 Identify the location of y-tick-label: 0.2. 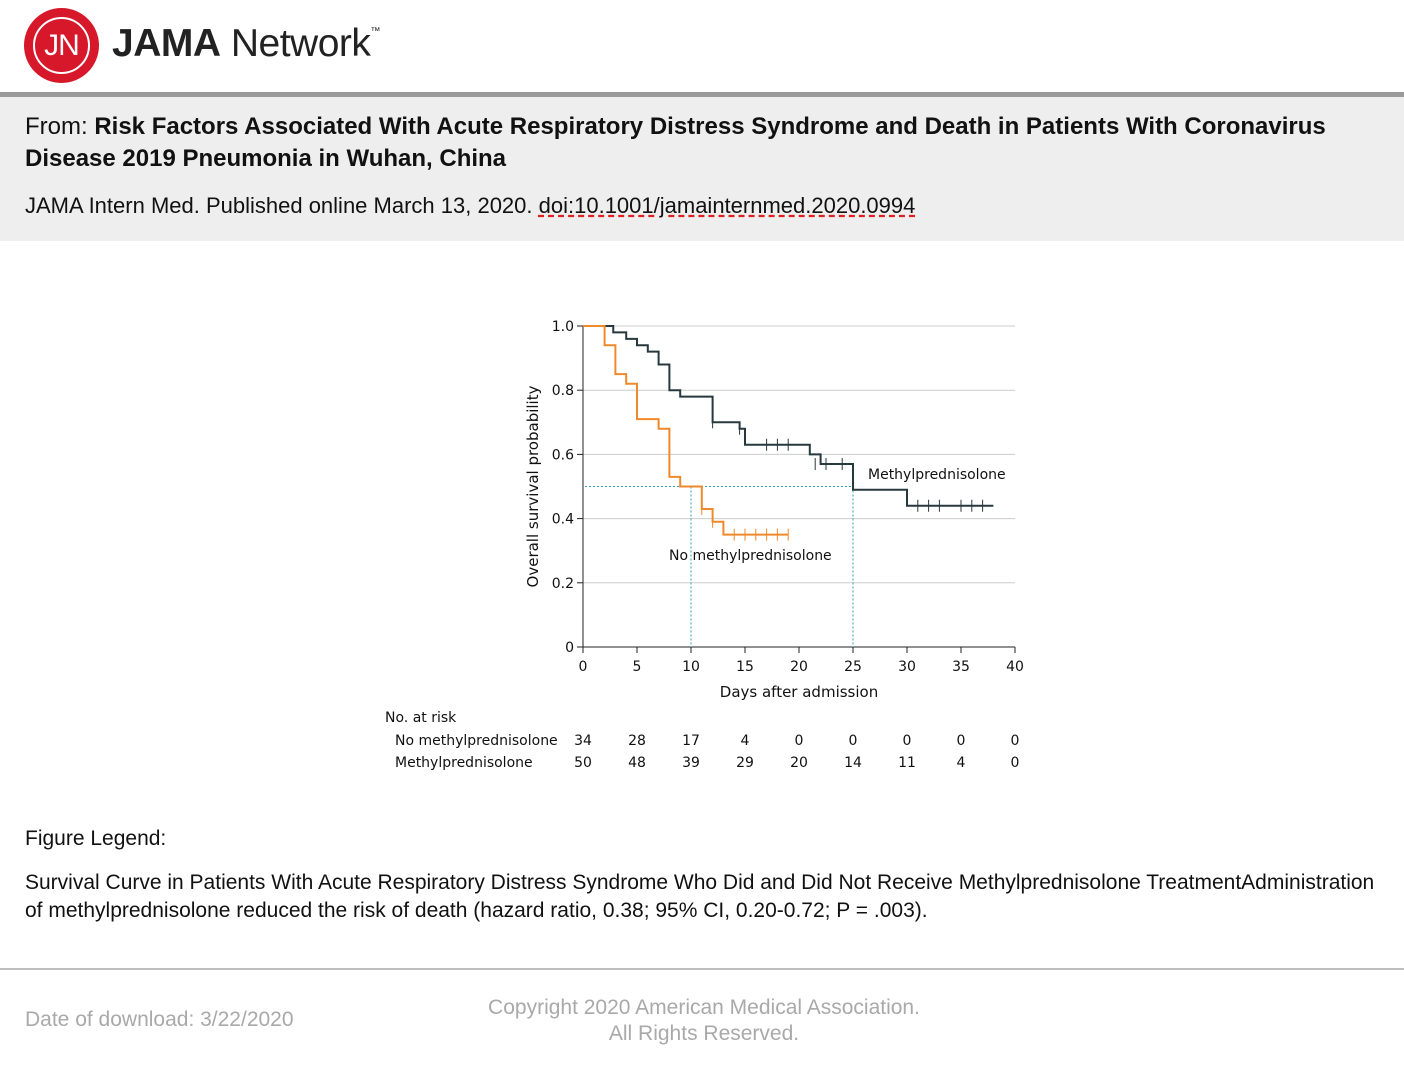
(563, 584).